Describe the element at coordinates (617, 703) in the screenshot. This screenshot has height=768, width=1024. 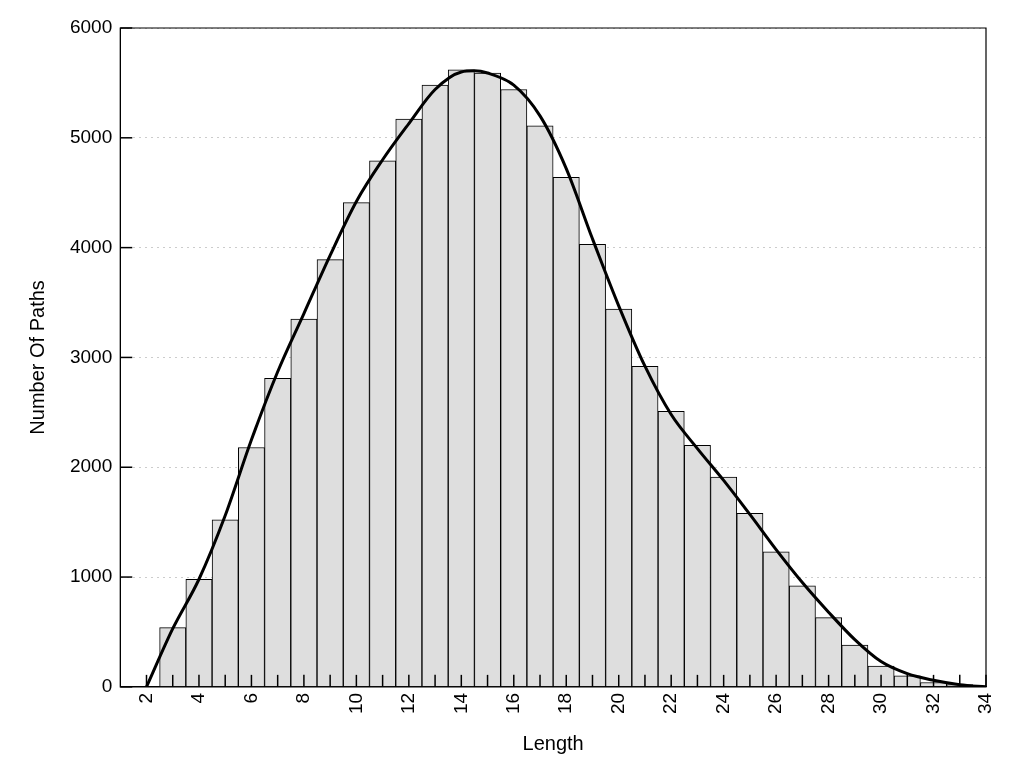
I see `x-tick-label: 20` at that location.